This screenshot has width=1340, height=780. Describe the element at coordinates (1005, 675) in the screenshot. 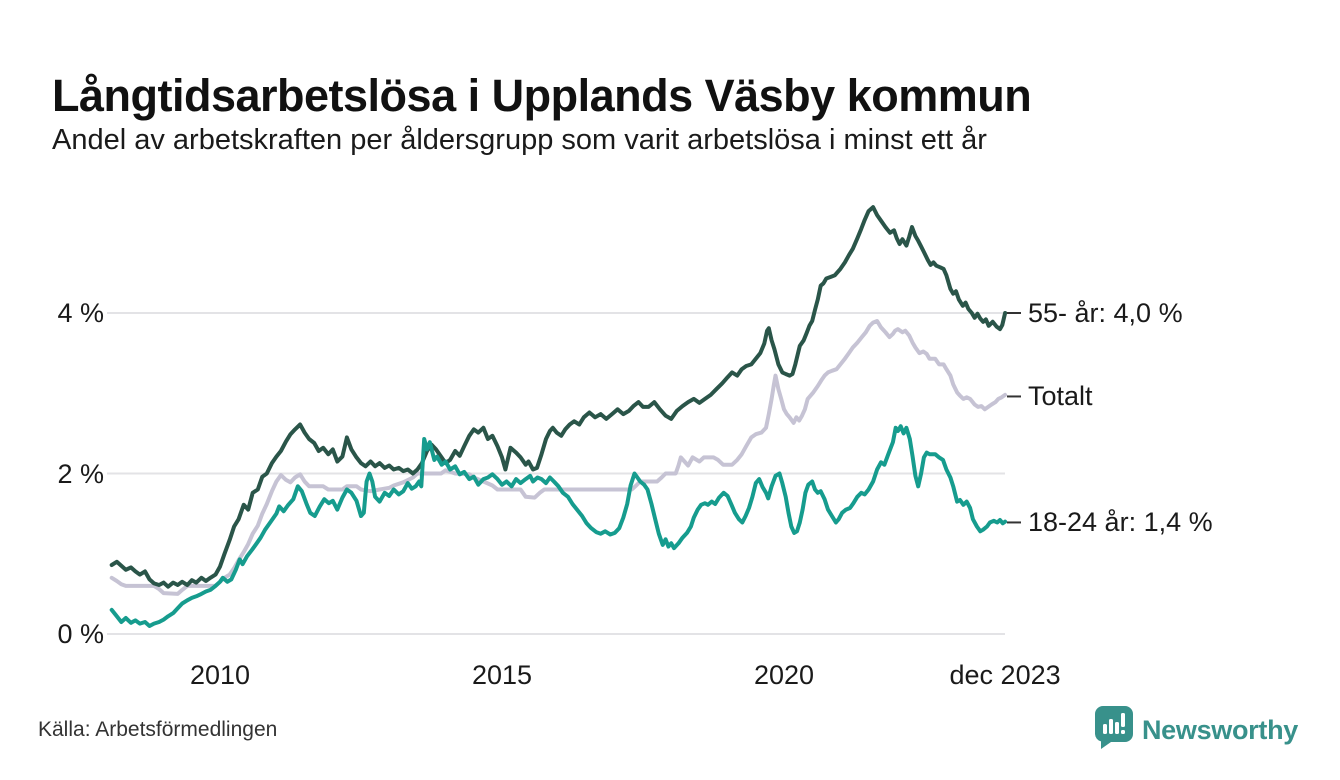

I see `x-axis-label-dec-2023: dec 2023` at that location.